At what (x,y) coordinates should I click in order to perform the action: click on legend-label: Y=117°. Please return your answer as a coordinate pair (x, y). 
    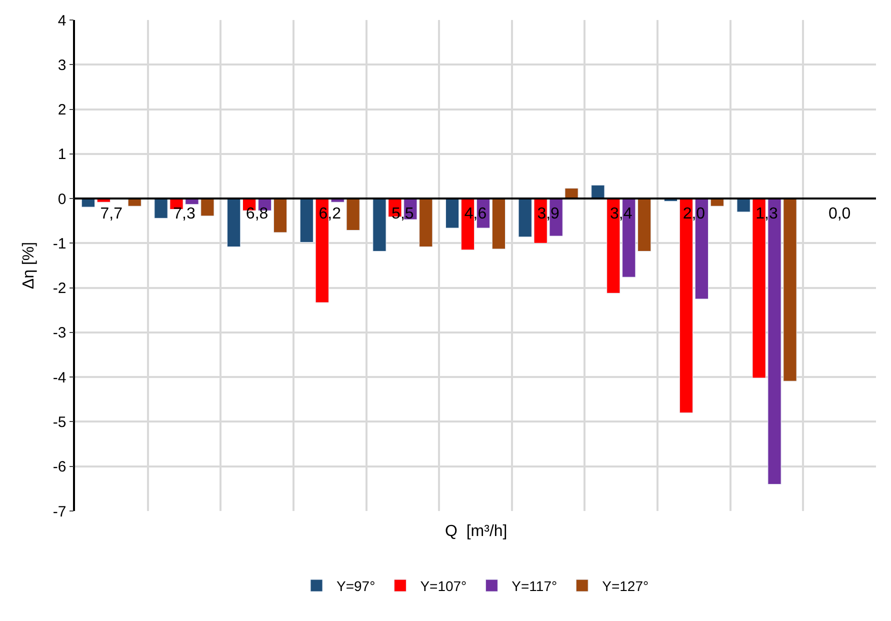
    Looking at the image, I should click on (535, 586).